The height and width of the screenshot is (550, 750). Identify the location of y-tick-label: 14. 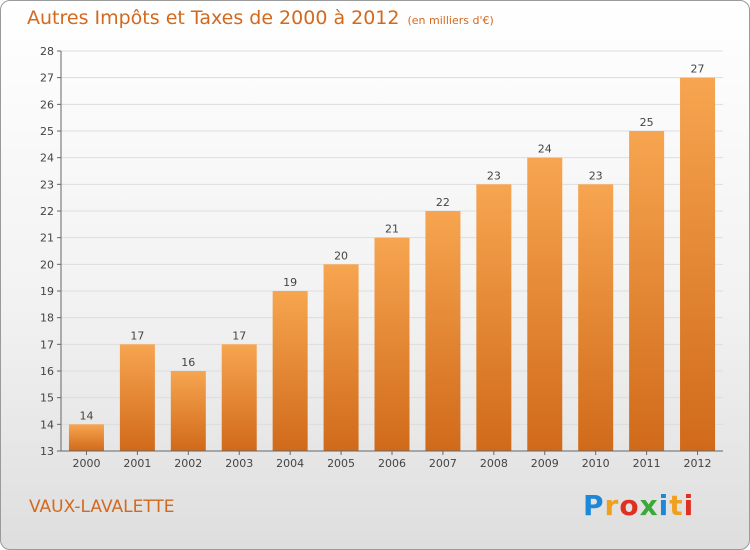
(47, 424).